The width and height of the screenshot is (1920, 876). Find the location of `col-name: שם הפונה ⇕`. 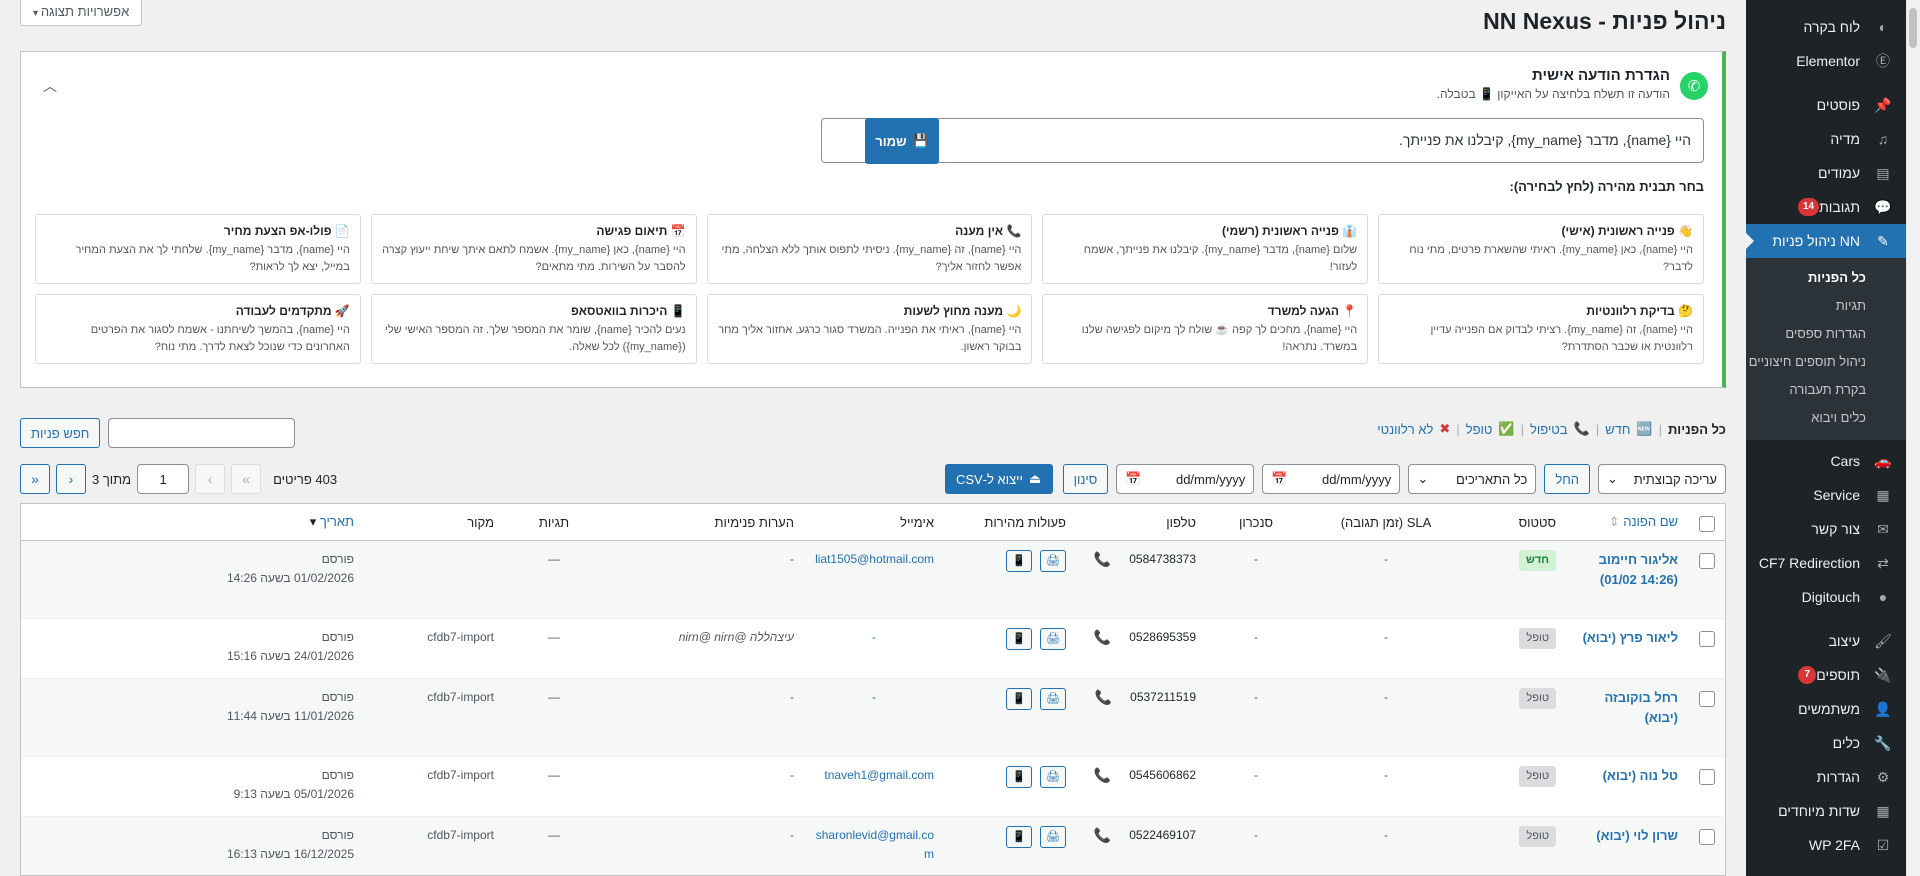

col-name: שם הפונה ⇕ is located at coordinates (1627, 522).